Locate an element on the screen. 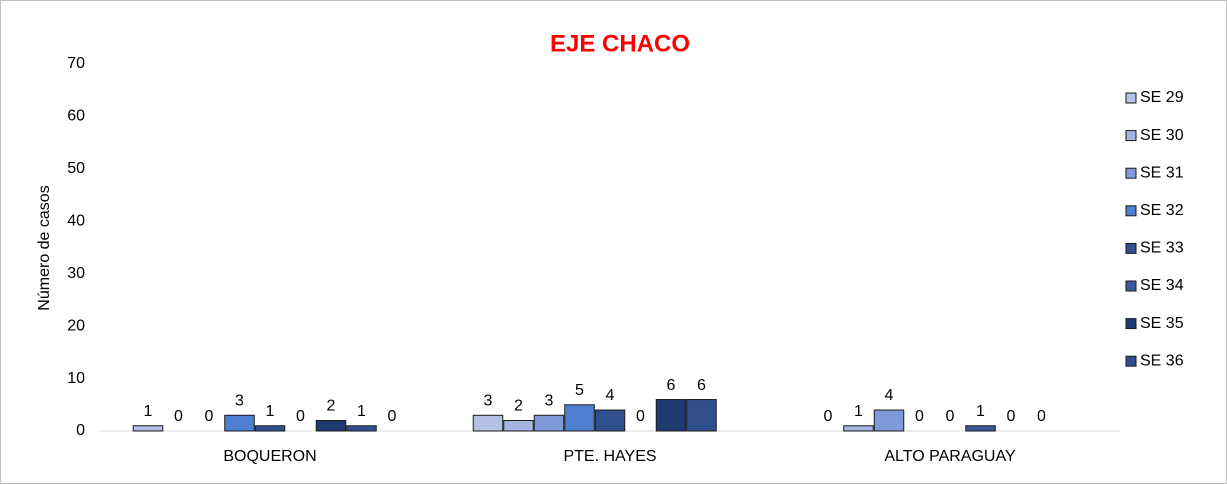 The width and height of the screenshot is (1227, 484). legend-label: SE 33 is located at coordinates (1162, 248).